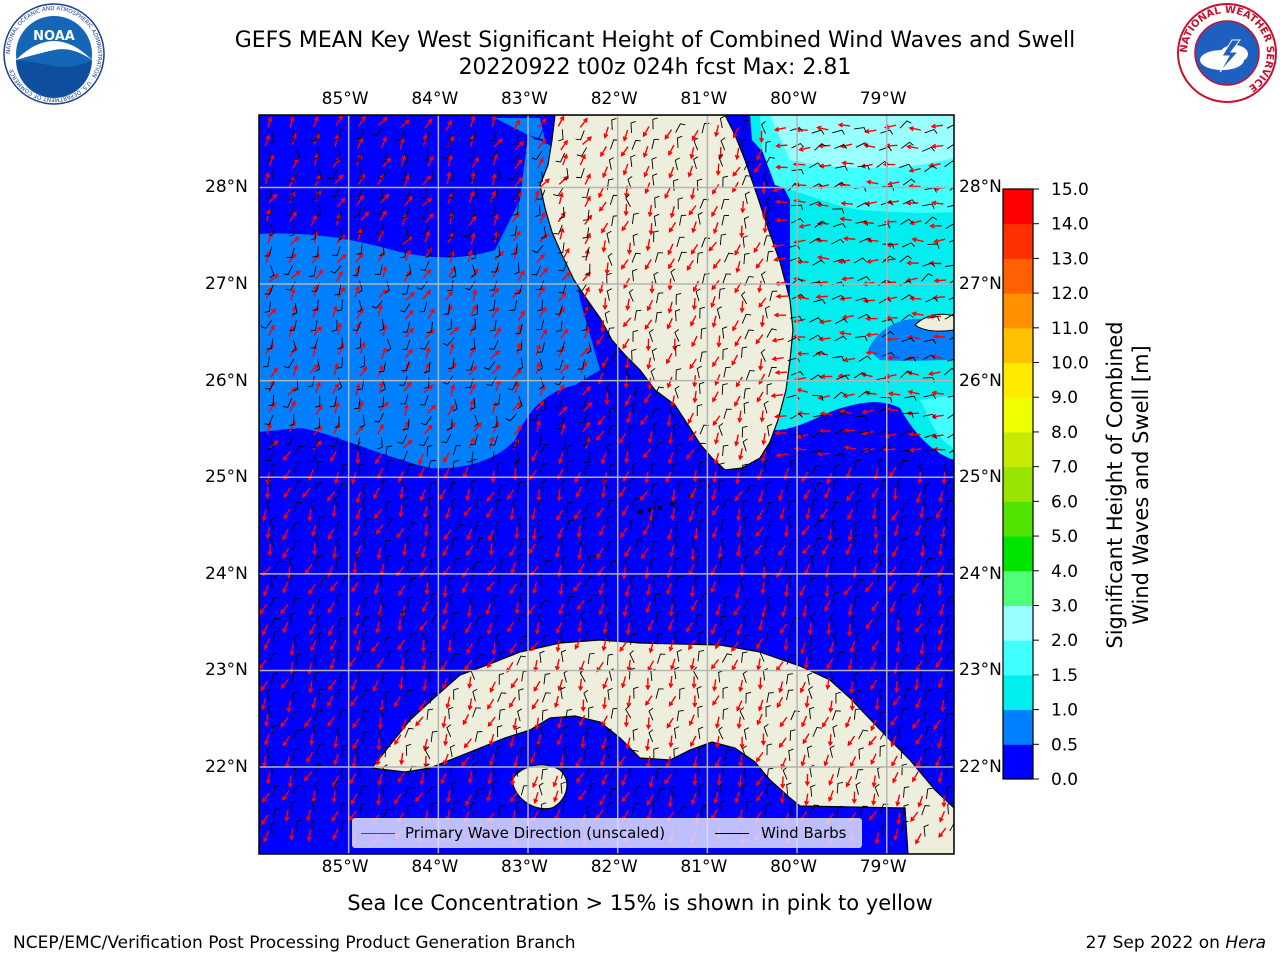 This screenshot has height=960, width=1280. What do you see at coordinates (435, 99) in the screenshot?
I see `lon-tick-label-top: 84°W` at bounding box center [435, 99].